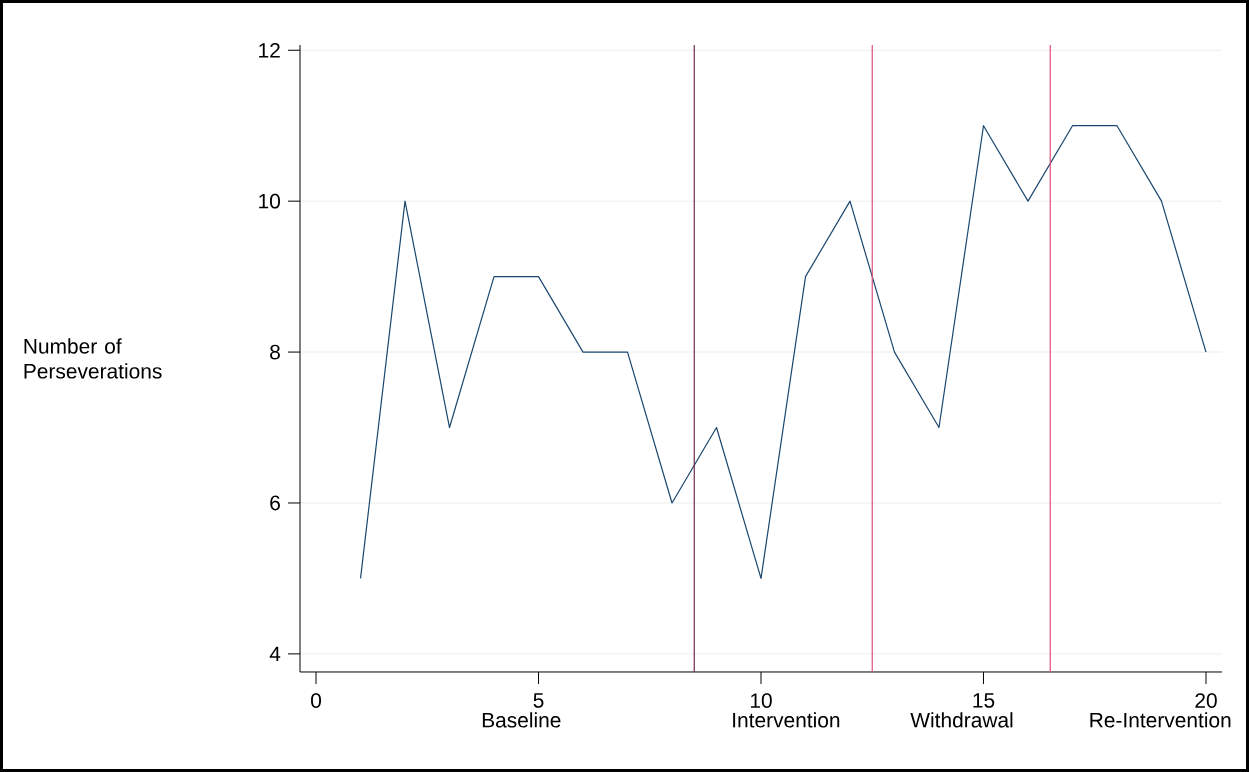 The height and width of the screenshot is (772, 1249). I want to click on x-tick-label: 15, so click(984, 700).